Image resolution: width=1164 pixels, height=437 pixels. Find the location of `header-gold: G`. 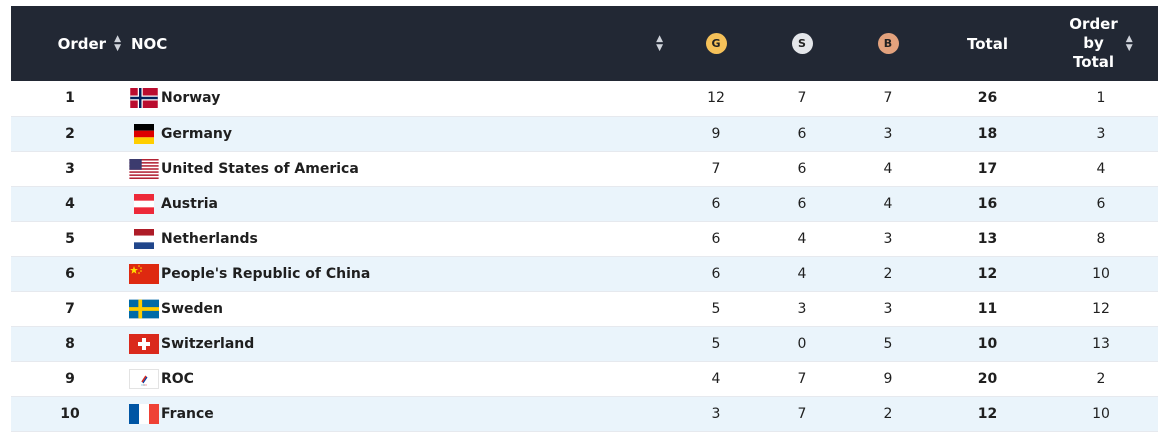

header-gold: G is located at coordinates (716, 43).